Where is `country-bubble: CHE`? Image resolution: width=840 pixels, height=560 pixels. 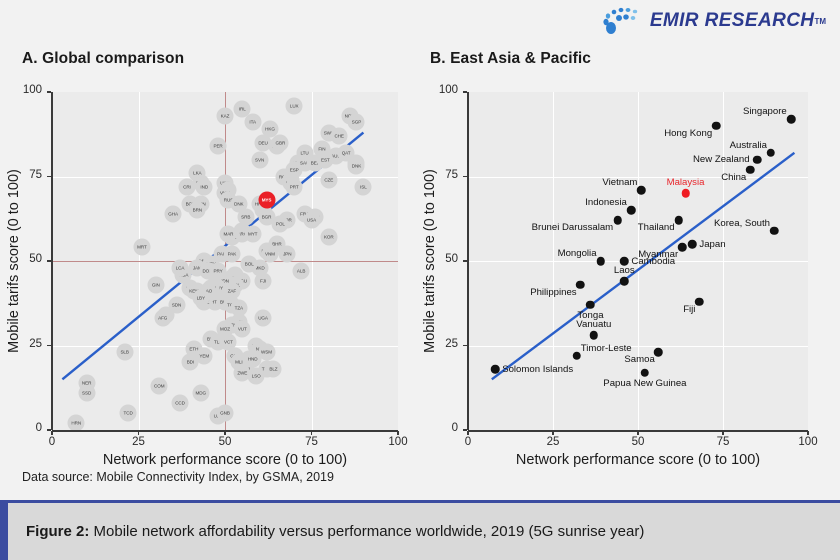 country-bubble: CHE is located at coordinates (339, 136).